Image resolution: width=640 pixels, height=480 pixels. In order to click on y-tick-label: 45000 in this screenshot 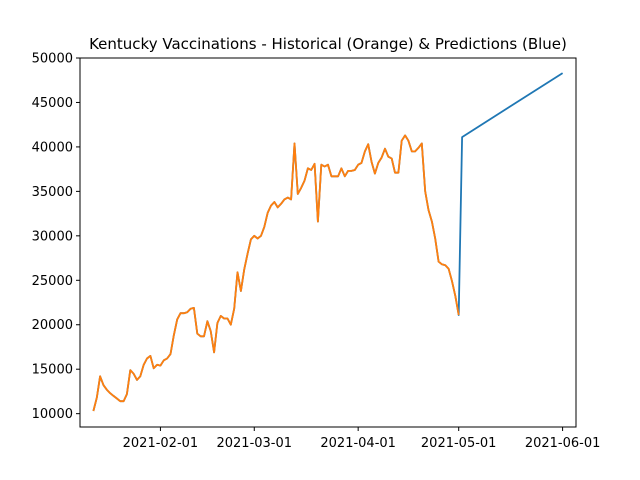, I will do `click(52, 103)`.